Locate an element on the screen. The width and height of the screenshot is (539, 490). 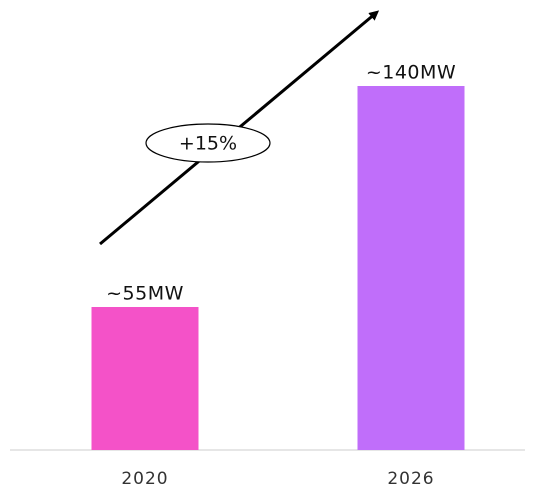
annotation: +15% is located at coordinates (208, 144).